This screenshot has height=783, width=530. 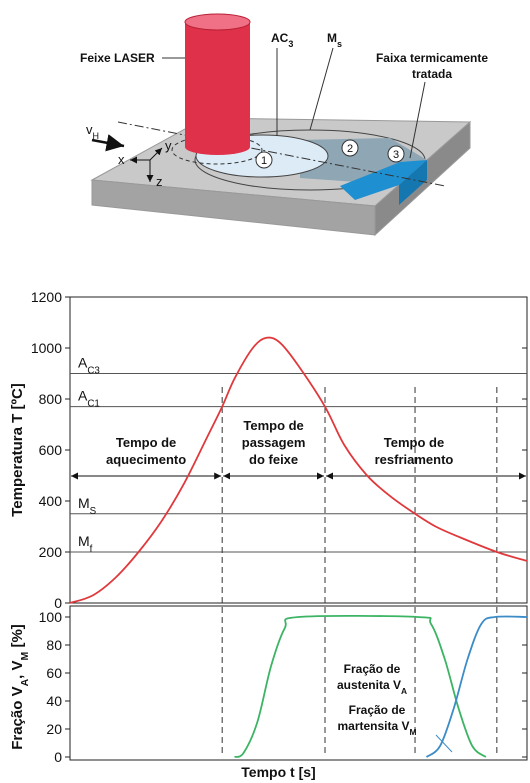 What do you see at coordinates (168, 145) in the screenshot?
I see `axis-label: y` at bounding box center [168, 145].